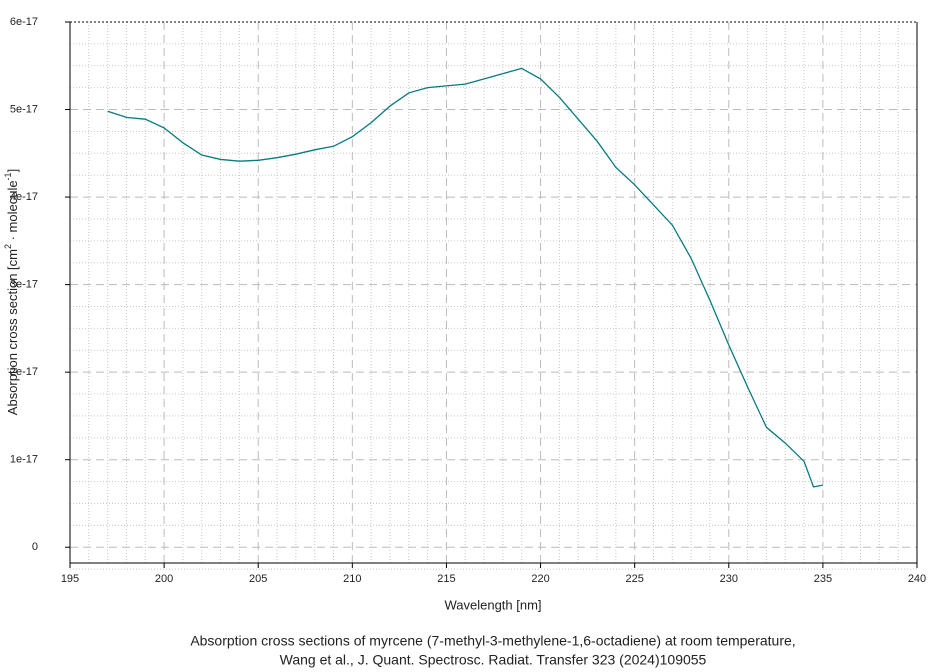 The height and width of the screenshot is (672, 940). I want to click on y-tick-label: 6e-17, so click(24, 22).